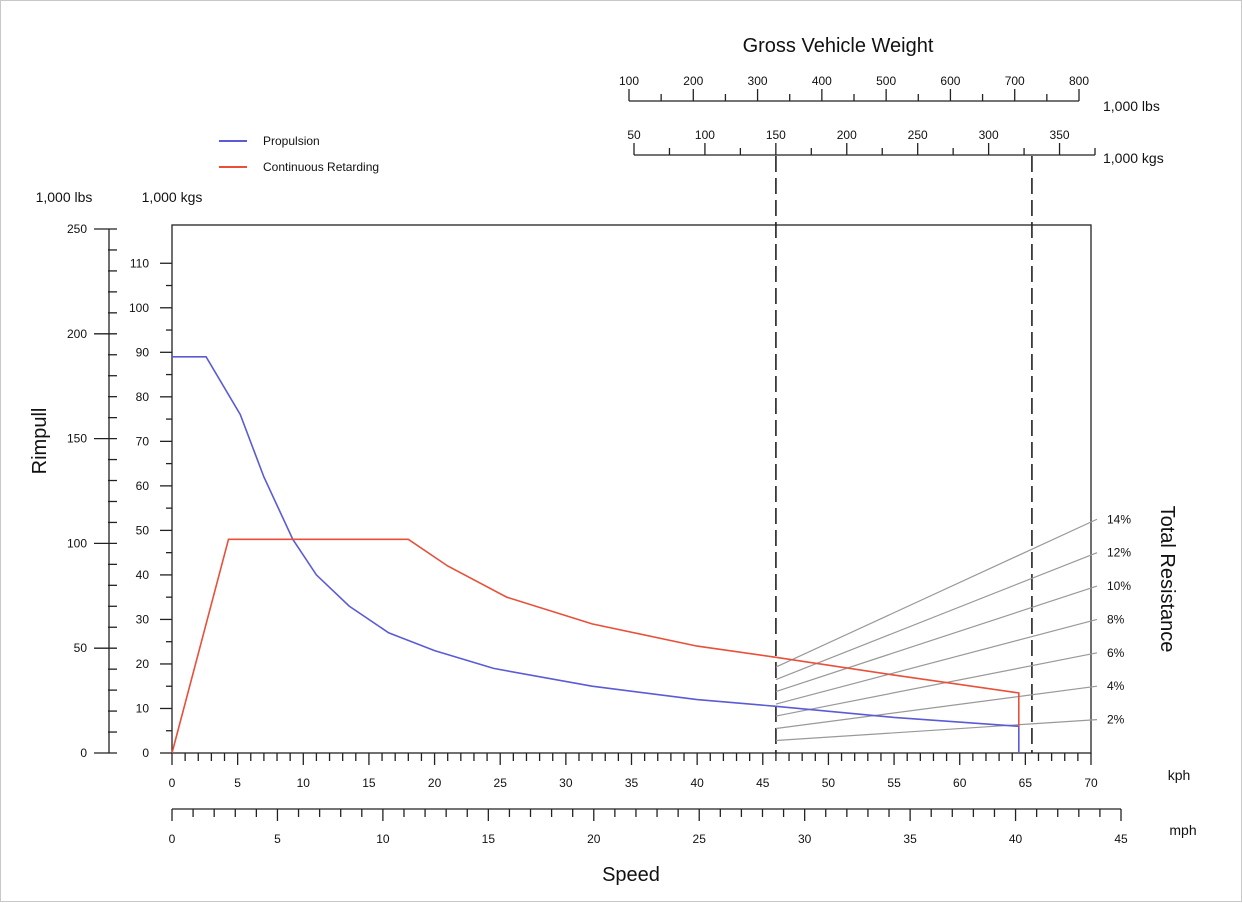 The image size is (1242, 903). Describe the element at coordinates (776, 135) in the screenshot. I see `gvw-kgs-tick-label: 150` at that location.